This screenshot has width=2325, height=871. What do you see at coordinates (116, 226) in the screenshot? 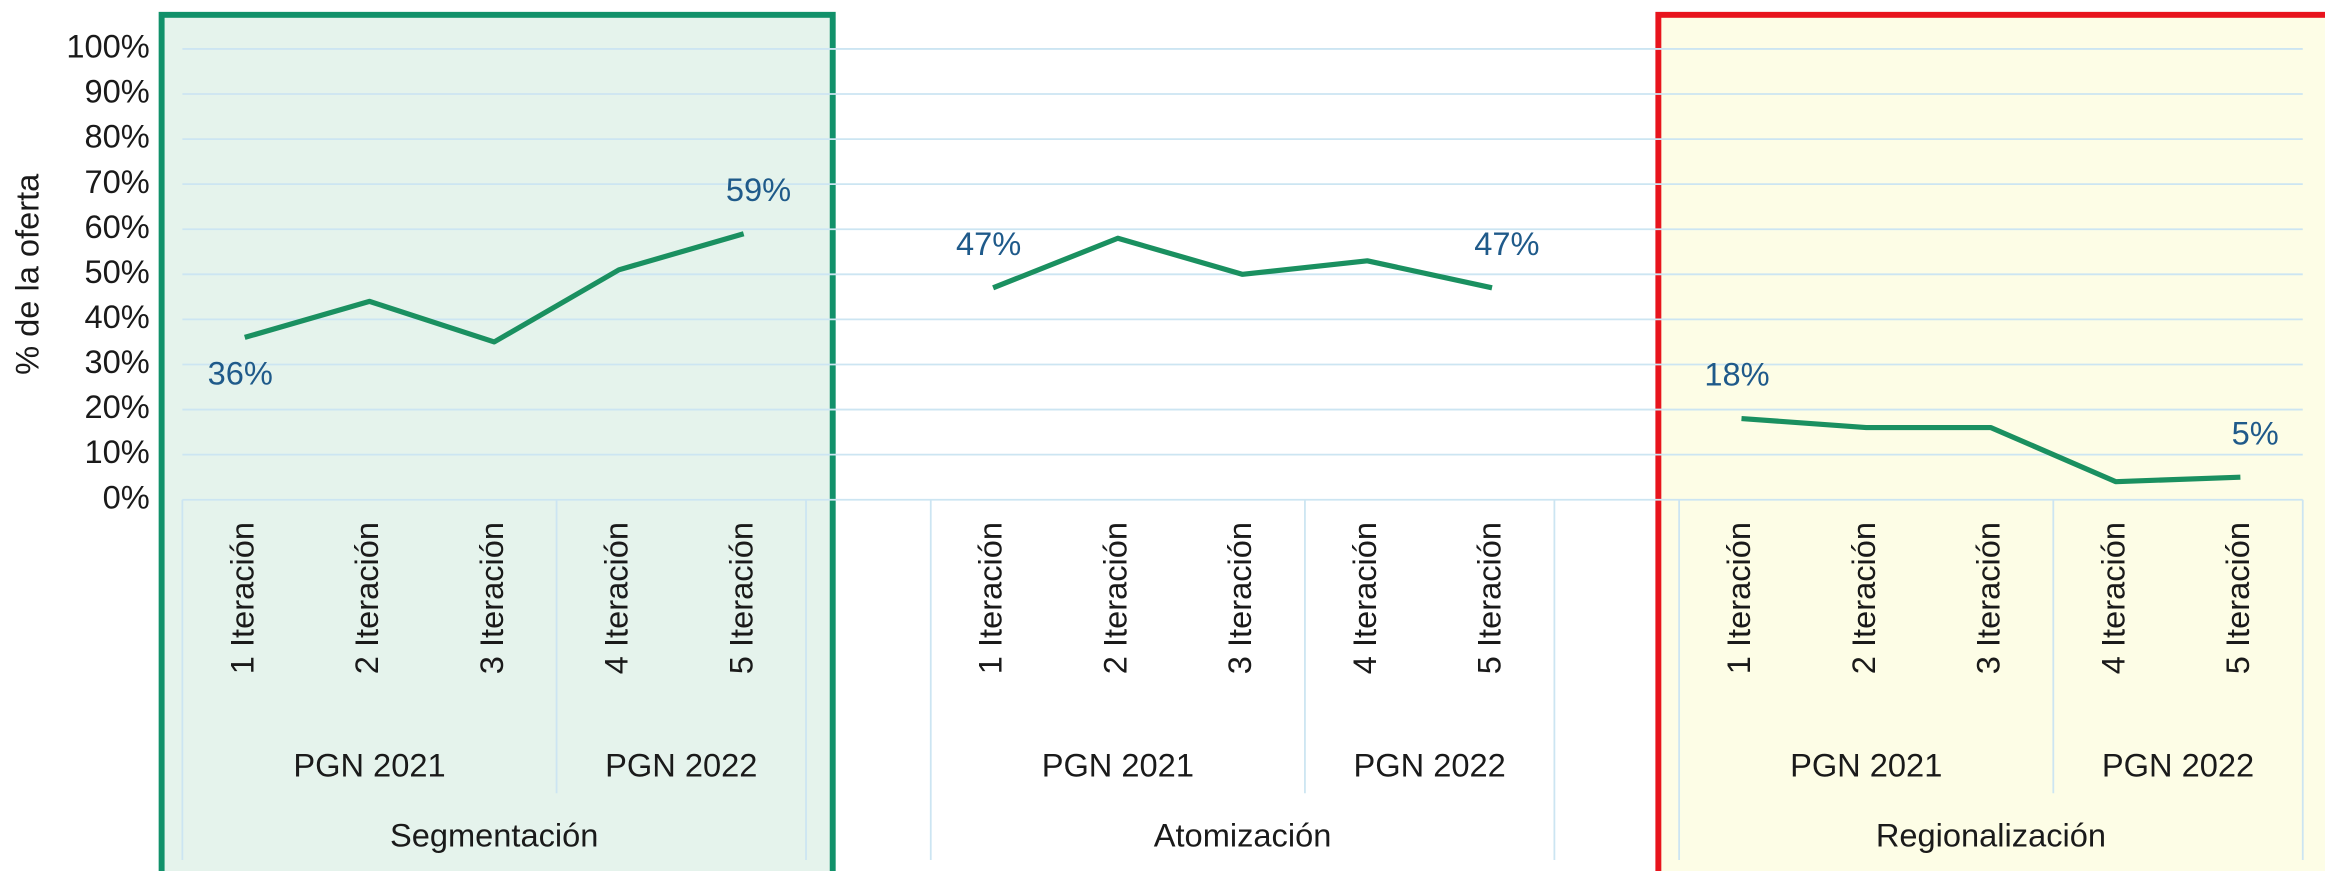
I see `y-tick-label: 60%` at bounding box center [116, 226].